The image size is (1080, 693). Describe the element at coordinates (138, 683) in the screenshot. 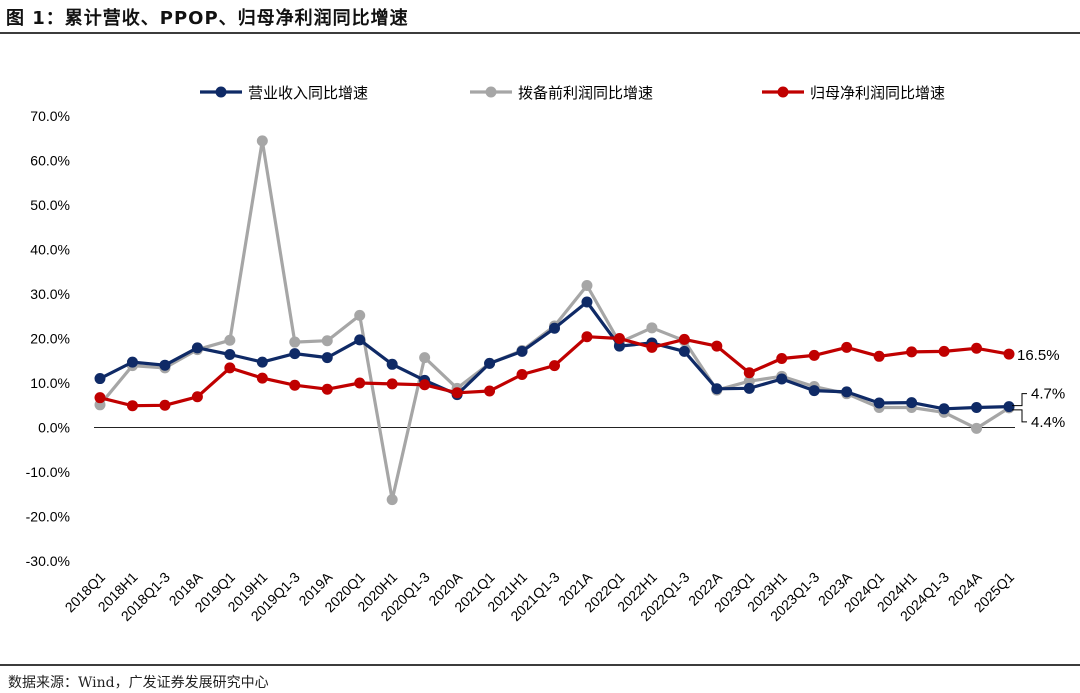

I see `source-note: 数据来源：Wind，广发证券发展研究中心` at that location.